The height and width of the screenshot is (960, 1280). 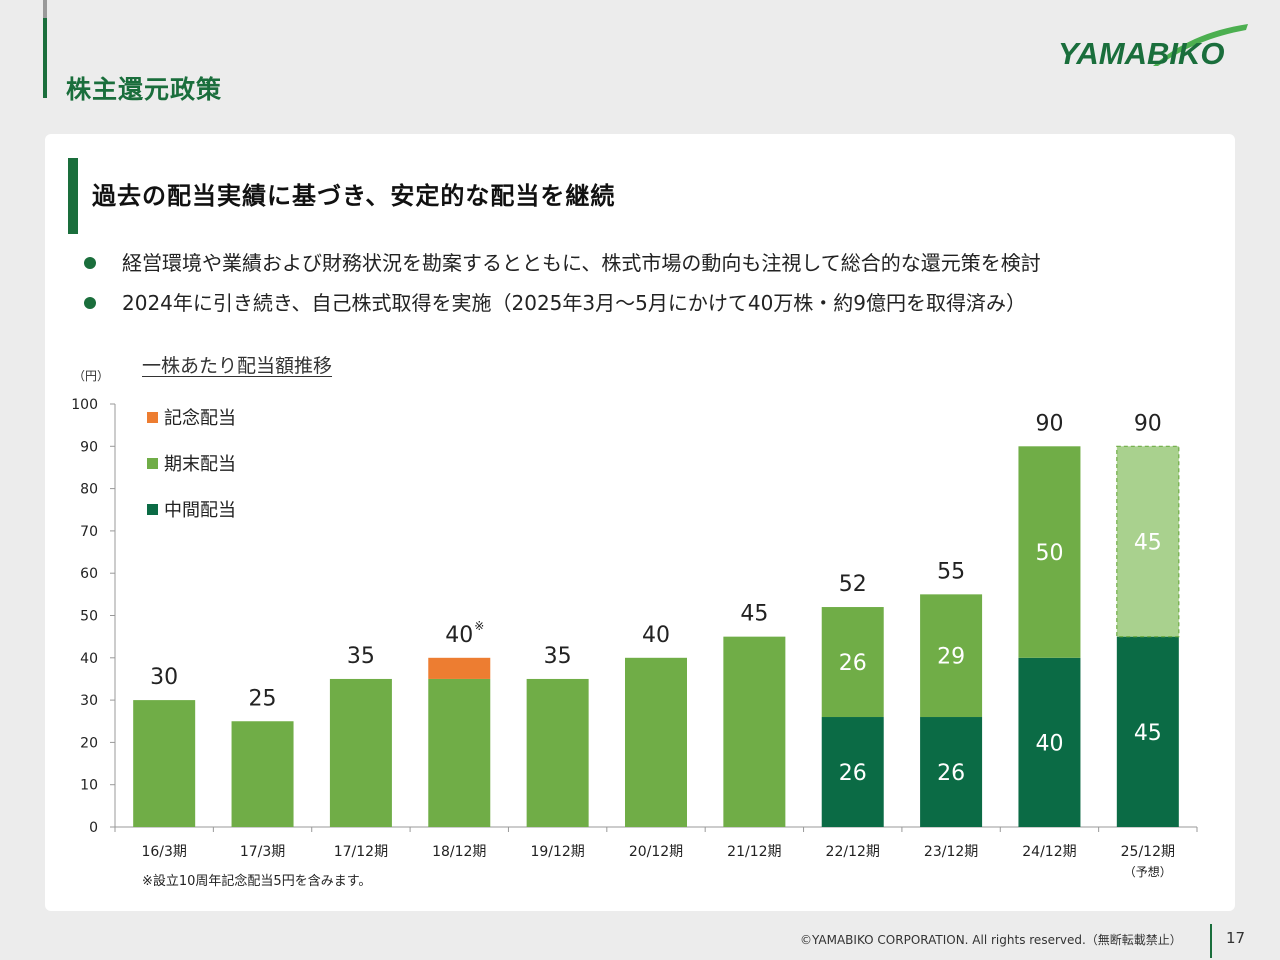 I want to click on y-tick-label: 0, so click(x=93, y=828).